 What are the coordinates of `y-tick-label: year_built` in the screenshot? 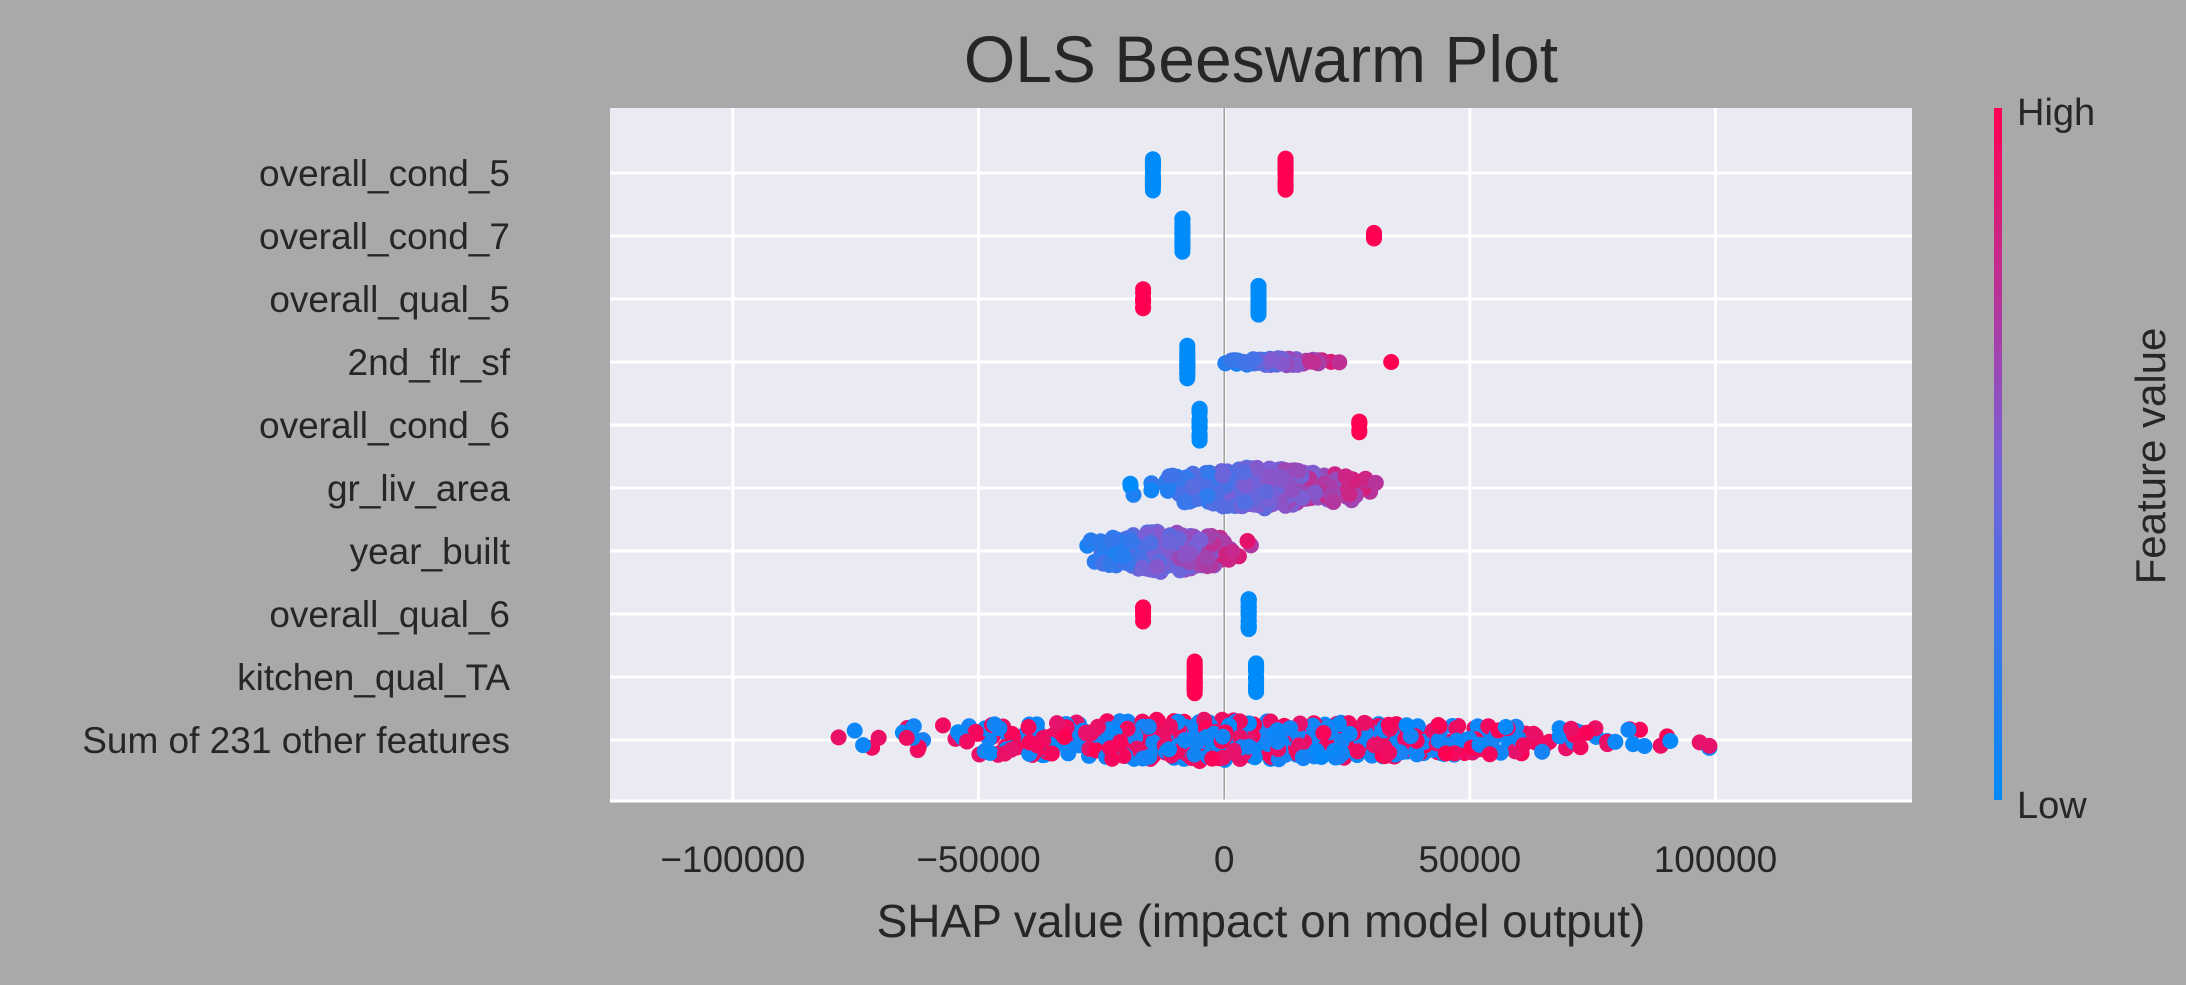 It's located at (430, 551).